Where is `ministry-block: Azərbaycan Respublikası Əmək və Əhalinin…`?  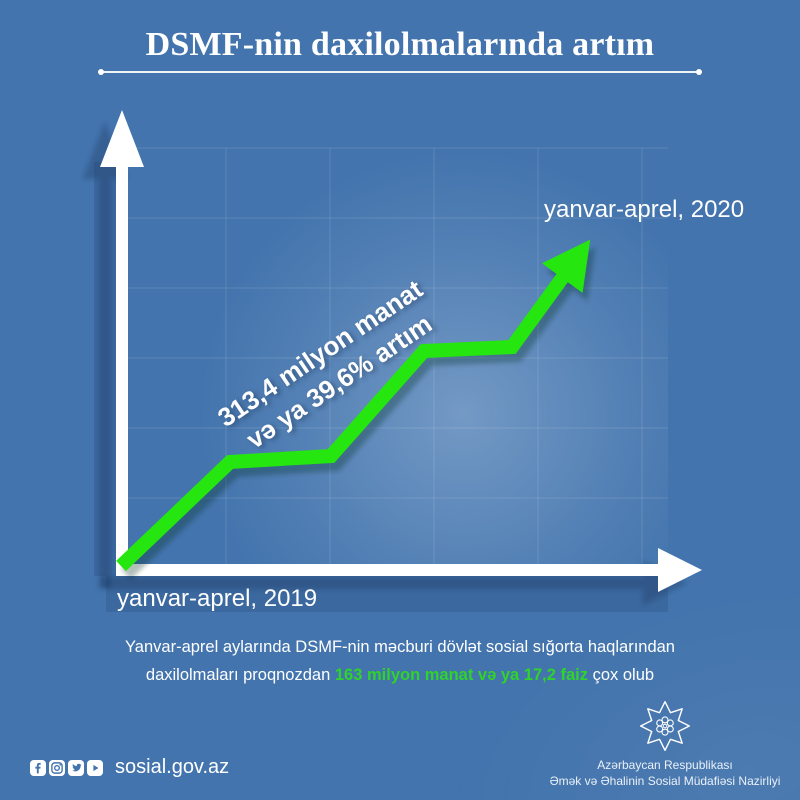
ministry-block: Azərbaycan Respublikası Əmək və Əhalinin… is located at coordinates (665, 743).